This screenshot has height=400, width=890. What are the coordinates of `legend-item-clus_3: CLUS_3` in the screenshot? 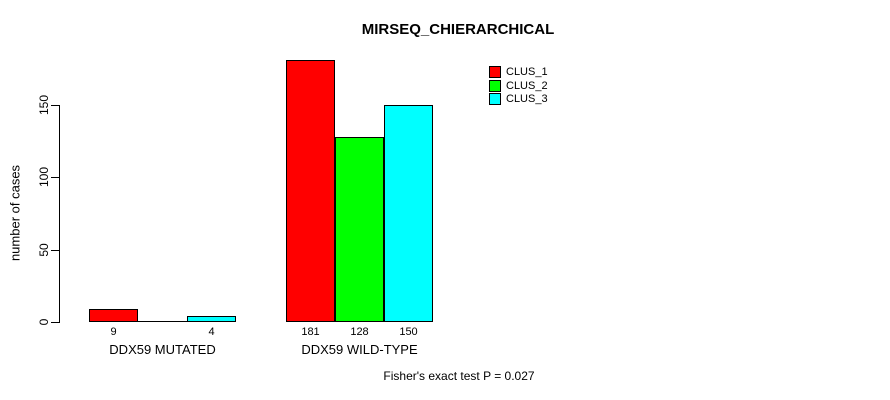 It's located at (518, 99).